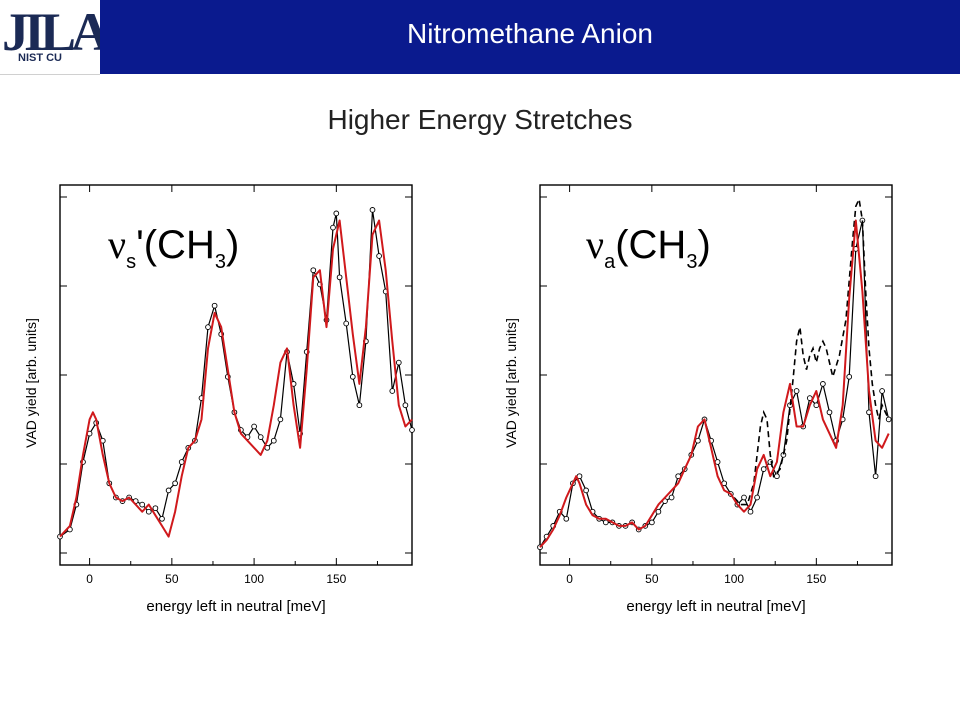 Image resolution: width=960 pixels, height=720 pixels. I want to click on slide-header: JILA NIST CU Nitromethane Anion, so click(480, 37).